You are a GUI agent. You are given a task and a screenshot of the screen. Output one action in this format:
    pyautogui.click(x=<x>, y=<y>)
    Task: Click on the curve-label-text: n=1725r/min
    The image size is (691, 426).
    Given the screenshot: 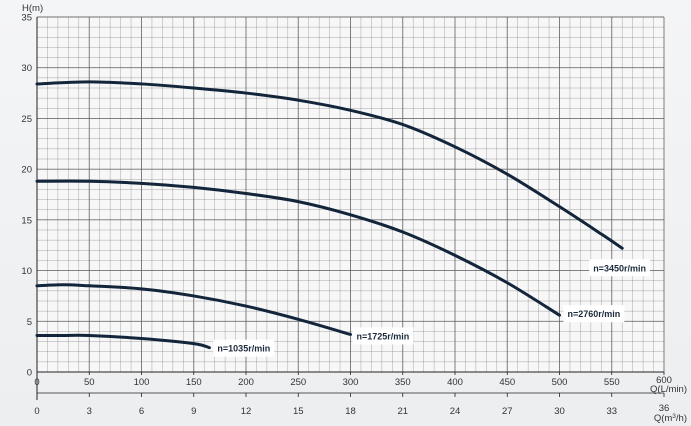 What is the action you would take?
    pyautogui.click(x=383, y=336)
    